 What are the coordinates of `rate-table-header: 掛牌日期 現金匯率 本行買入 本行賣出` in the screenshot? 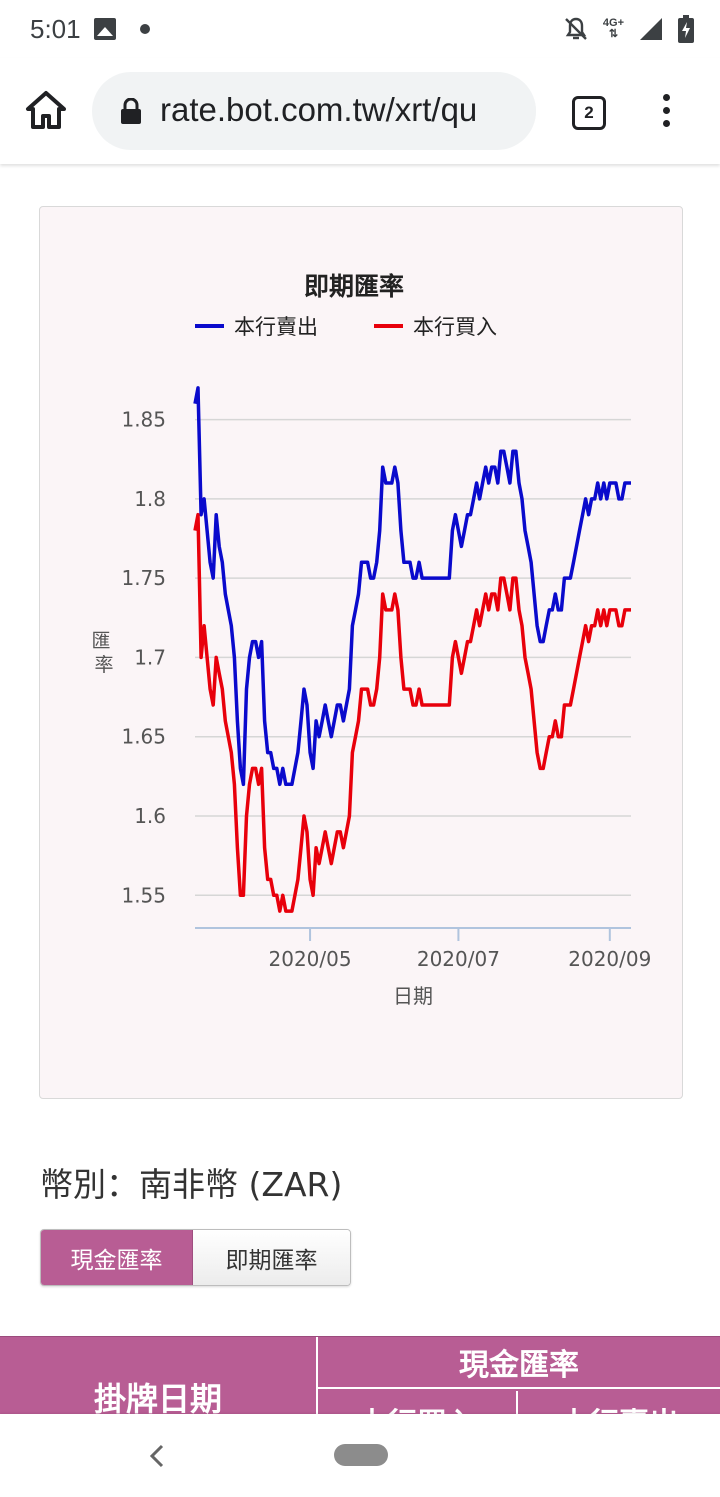 It's located at (360, 1376).